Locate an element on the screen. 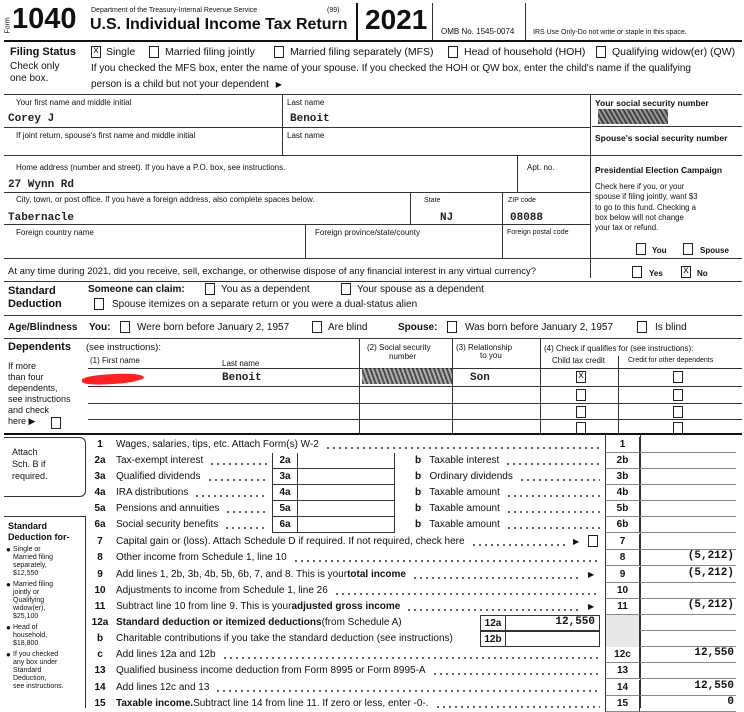 Image resolution: width=744 pixels, height=712 pixels. virtual-currency-no-label: No is located at coordinates (702, 273).